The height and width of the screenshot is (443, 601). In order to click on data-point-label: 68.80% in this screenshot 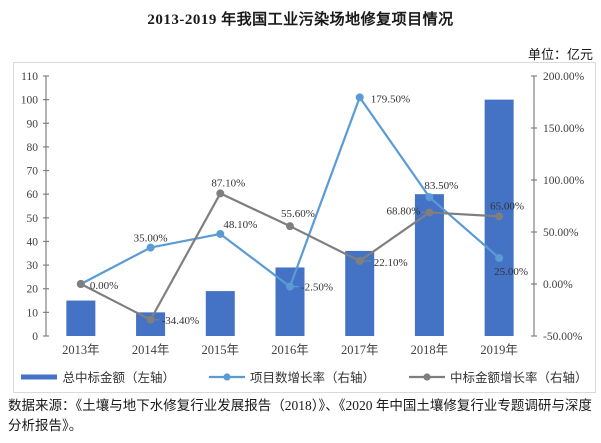, I will do `click(404, 211)`.